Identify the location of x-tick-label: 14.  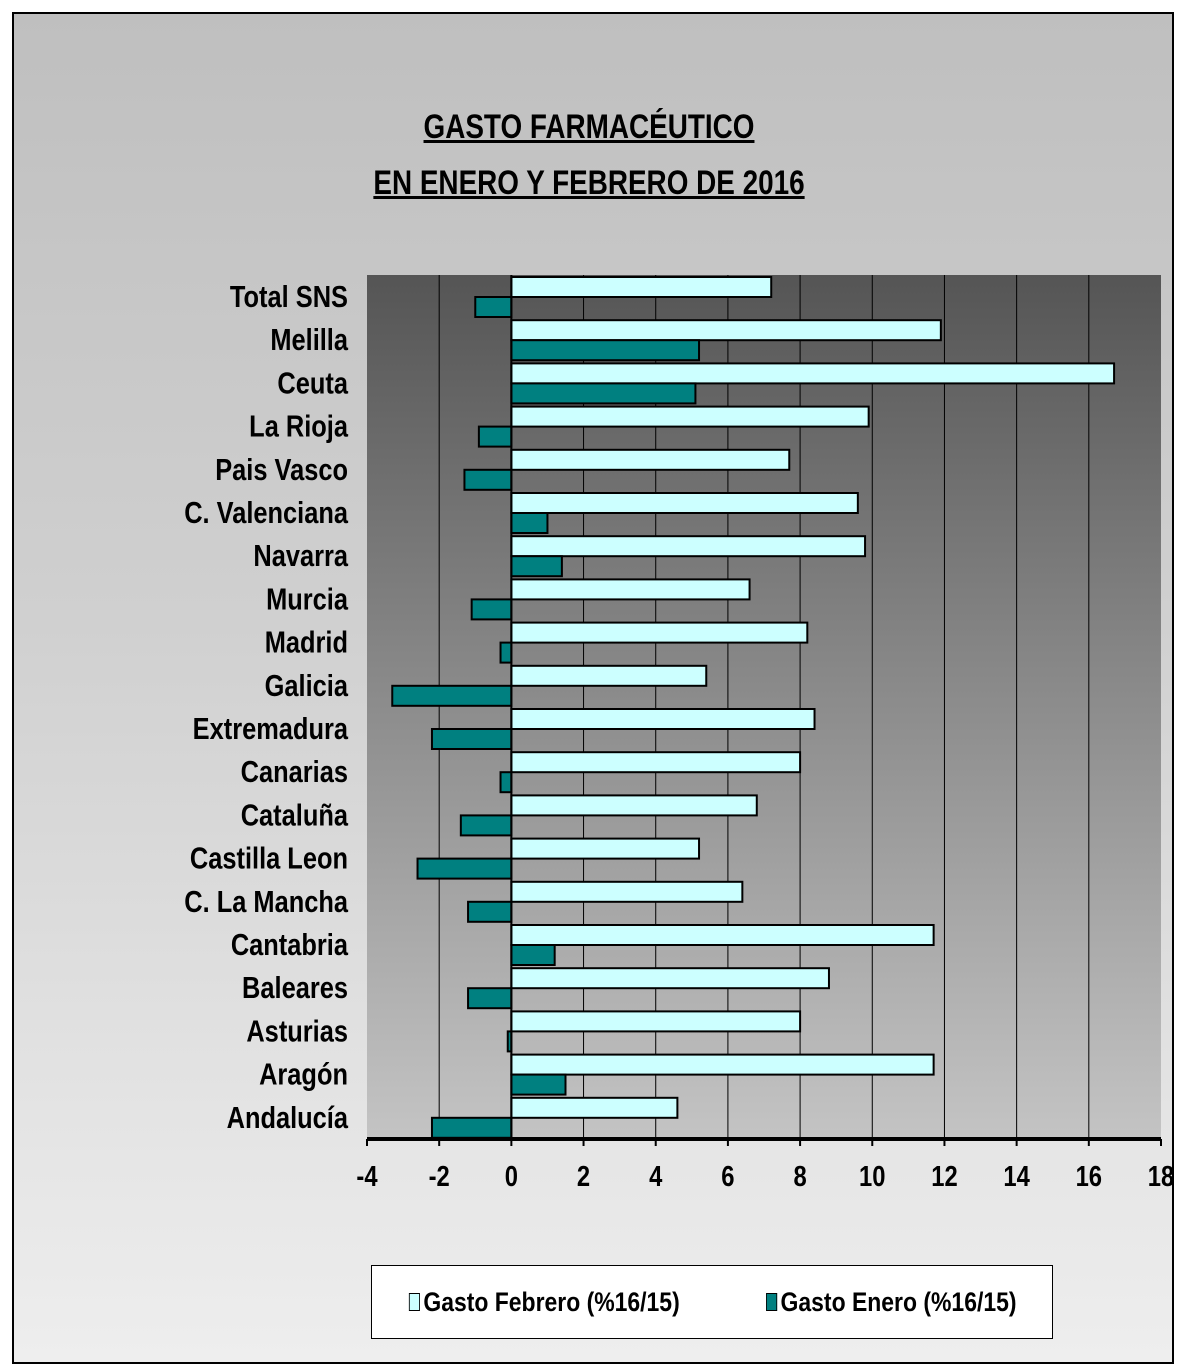
(1016, 1176).